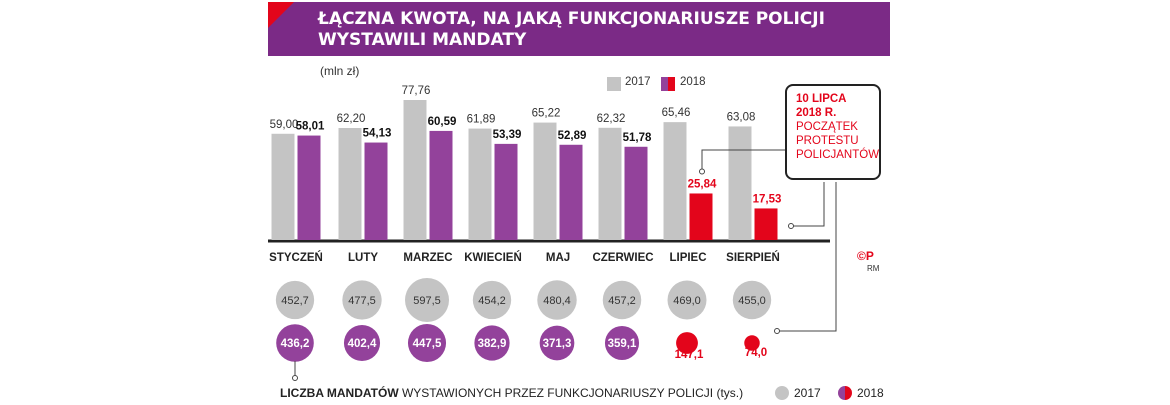  Describe the element at coordinates (807, 393) in the screenshot. I see `bottom-legend-2017: 2017` at that location.